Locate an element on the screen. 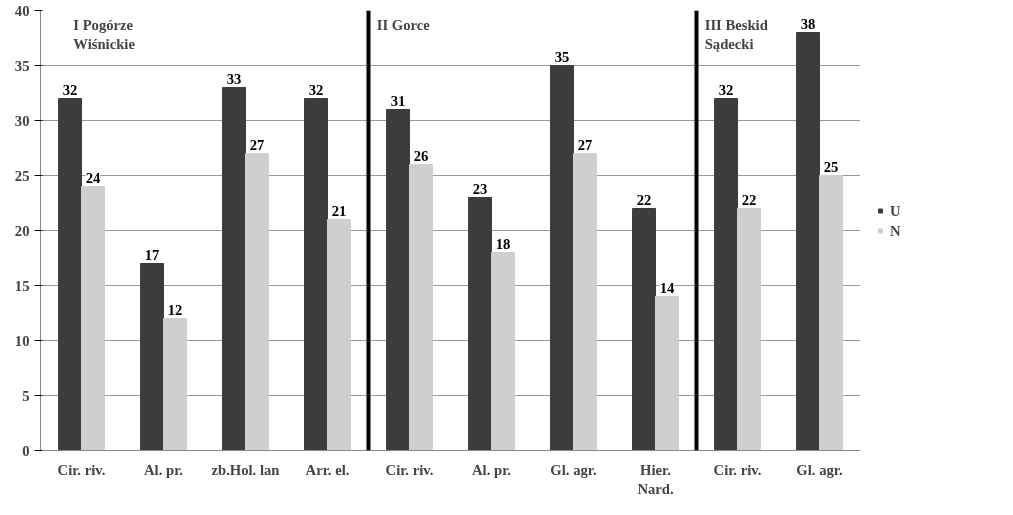 The width and height of the screenshot is (1013, 515). y-tick-label: 40 is located at coordinates (22, 10).